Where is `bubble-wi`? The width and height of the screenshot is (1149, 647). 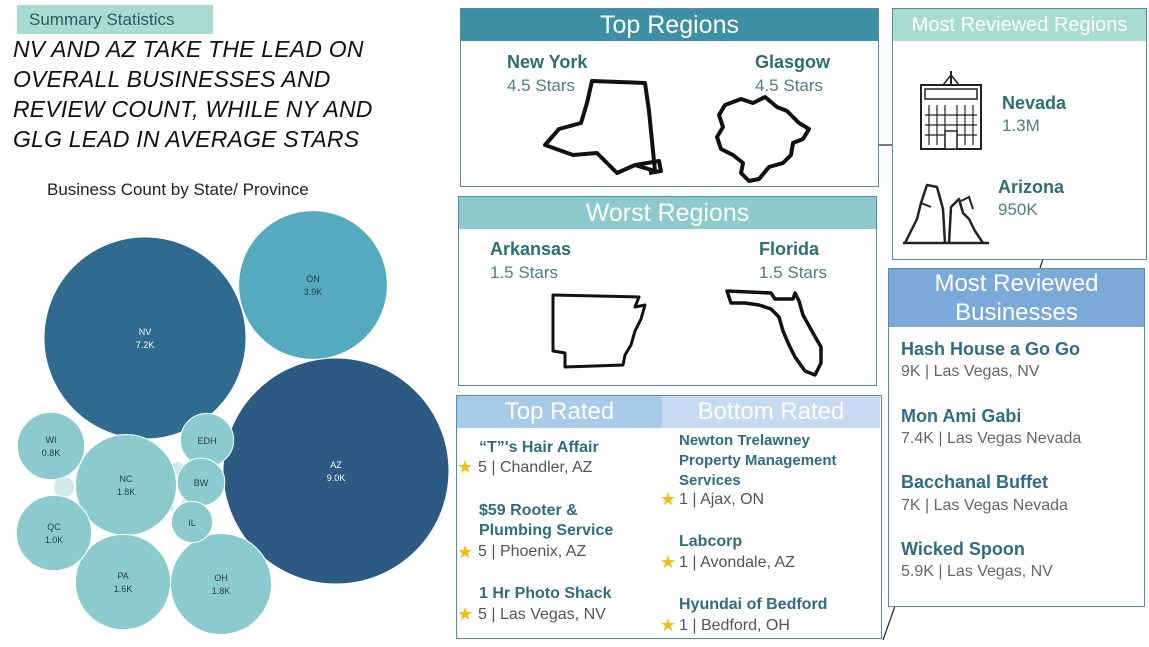
bubble-wi is located at coordinates (51, 446).